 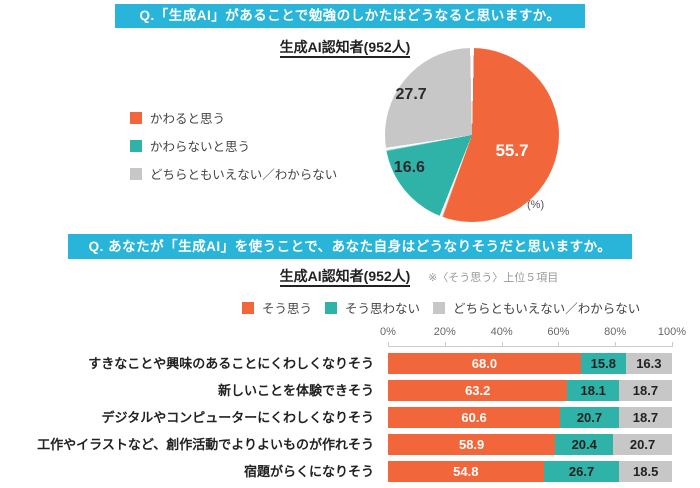 What do you see at coordinates (411, 94) in the screenshot?
I see `pie-slice-value: 27.7` at bounding box center [411, 94].